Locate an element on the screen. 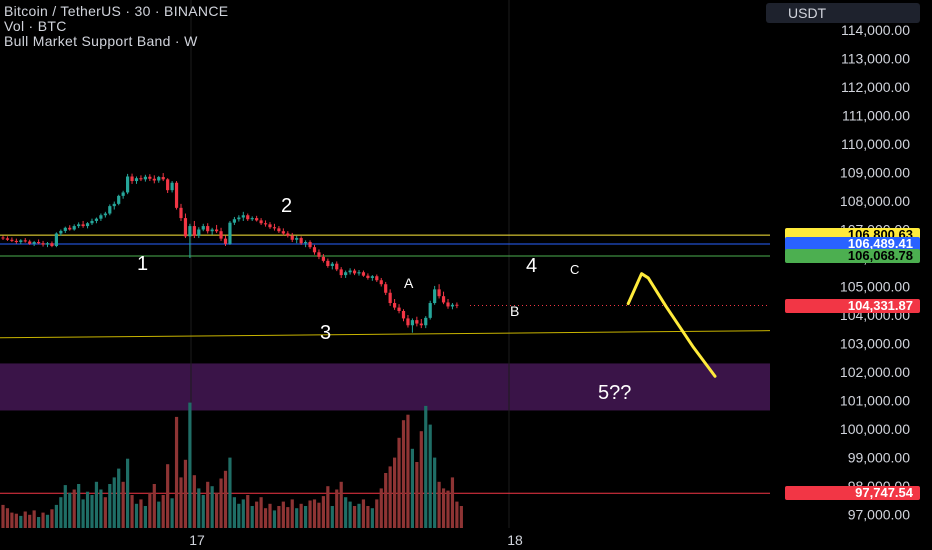 This screenshot has width=932, height=550. symbol-title: Bitcoin / TetherUS · 30 · BINANCE is located at coordinates (116, 11).